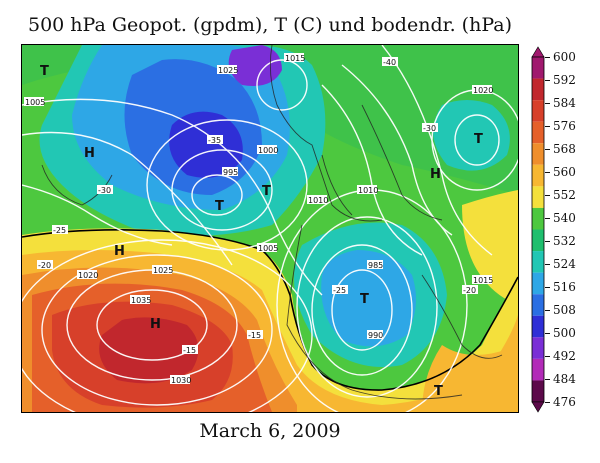 The image size is (600, 463). I want to click on svg-text: 1030, so click(181, 380).